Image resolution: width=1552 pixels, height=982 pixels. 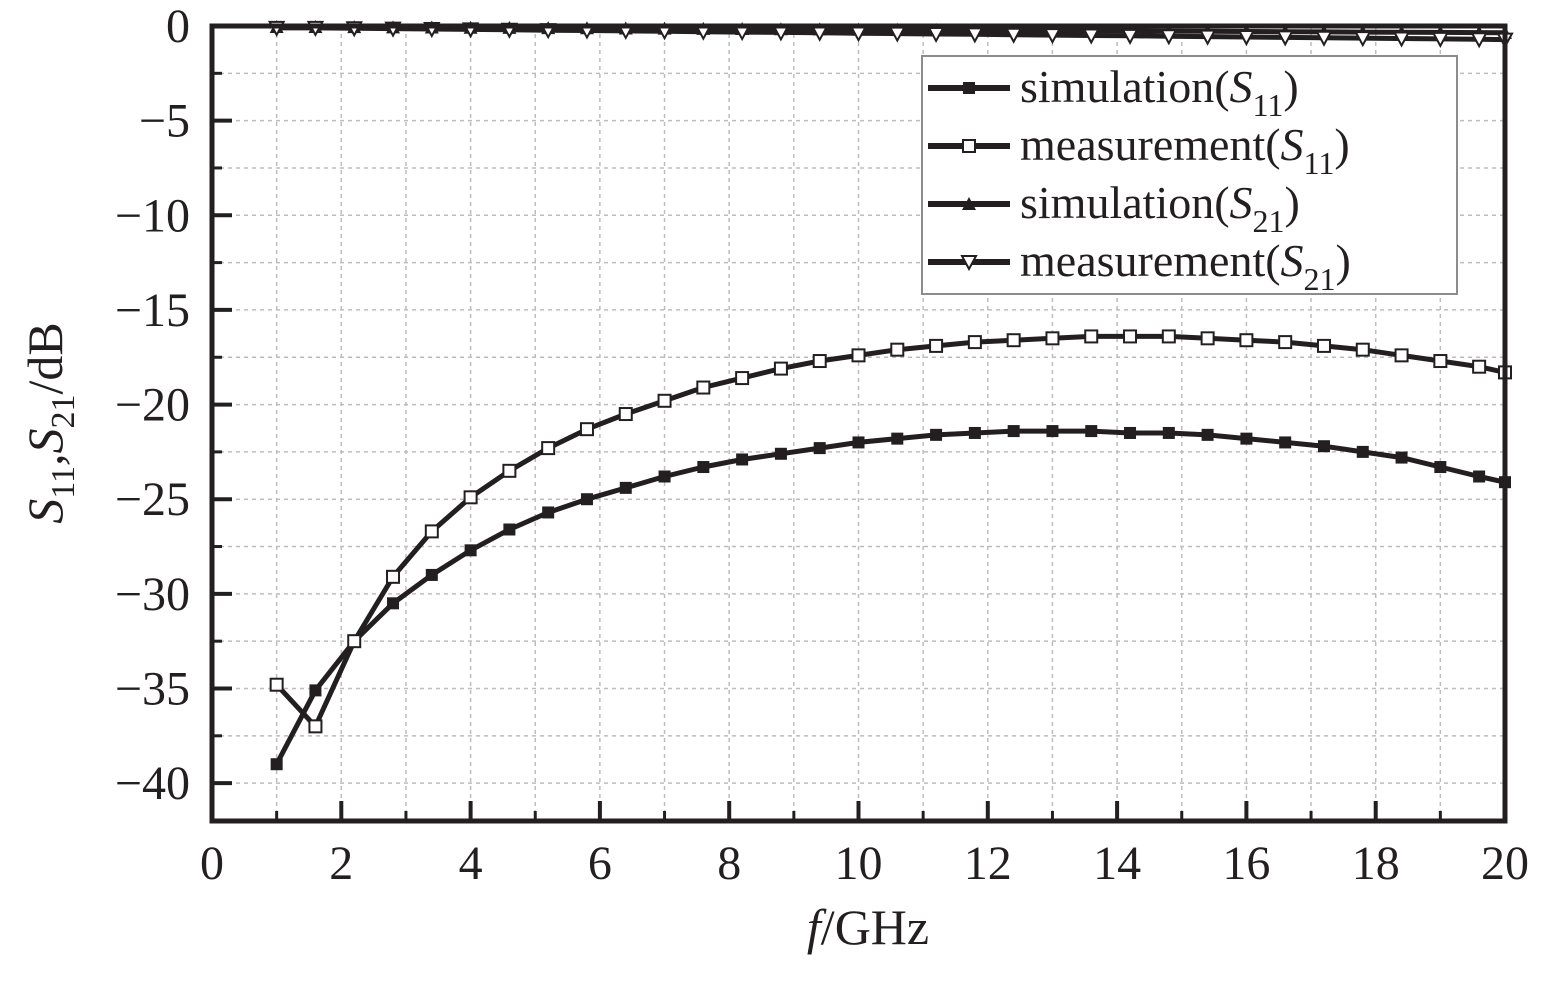 What do you see at coordinates (152, 783) in the screenshot?
I see `y-tick-label: −40` at bounding box center [152, 783].